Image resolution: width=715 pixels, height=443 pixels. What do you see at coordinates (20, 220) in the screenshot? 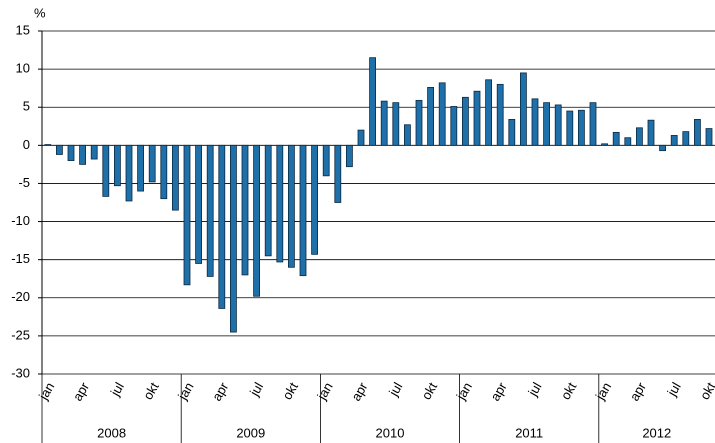
I see `y-tick-label: -10` at bounding box center [20, 220].